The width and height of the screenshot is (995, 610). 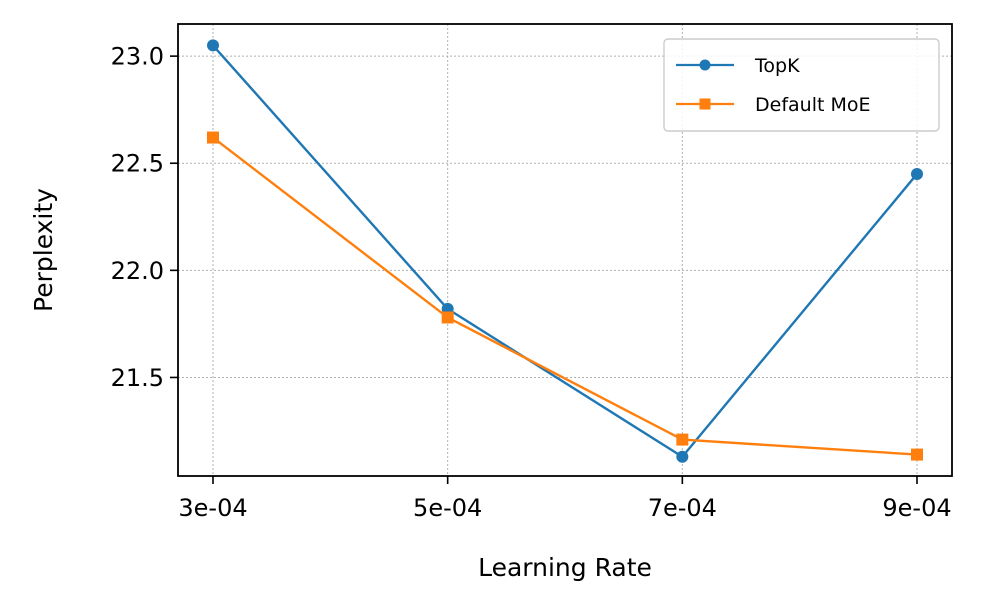 What do you see at coordinates (682, 508) in the screenshot?
I see `x-tick-label: 7e-04` at bounding box center [682, 508].